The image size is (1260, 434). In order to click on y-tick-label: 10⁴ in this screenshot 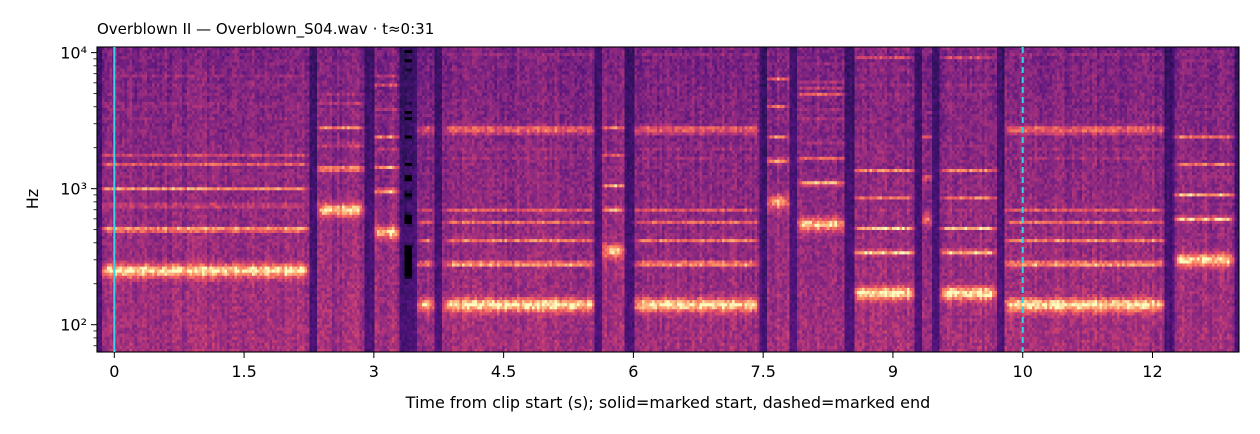, I will do `click(73, 53)`.